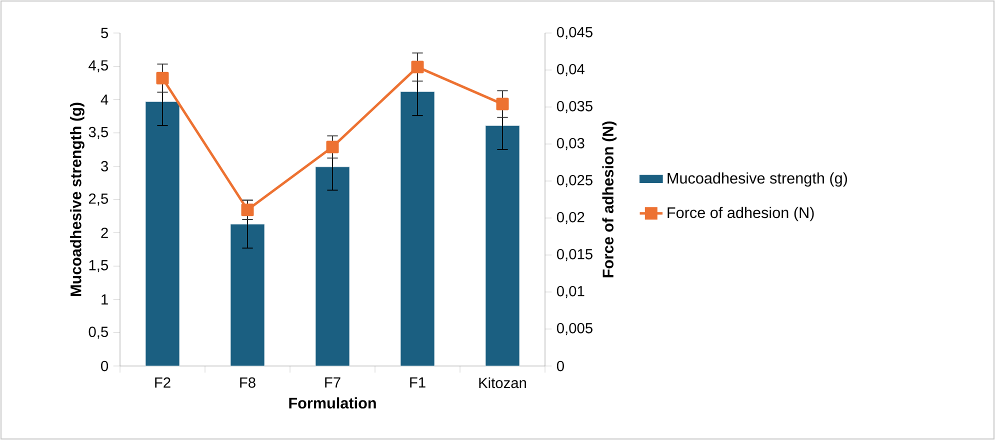  What do you see at coordinates (105, 299) in the screenshot?
I see `y-tick-label: 1` at bounding box center [105, 299].